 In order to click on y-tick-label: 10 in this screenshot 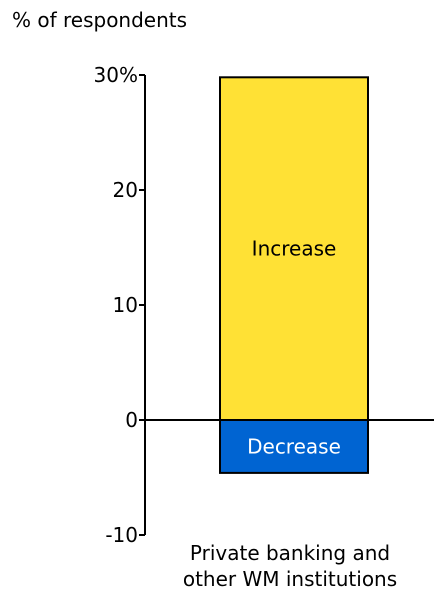, I will do `click(125, 305)`.